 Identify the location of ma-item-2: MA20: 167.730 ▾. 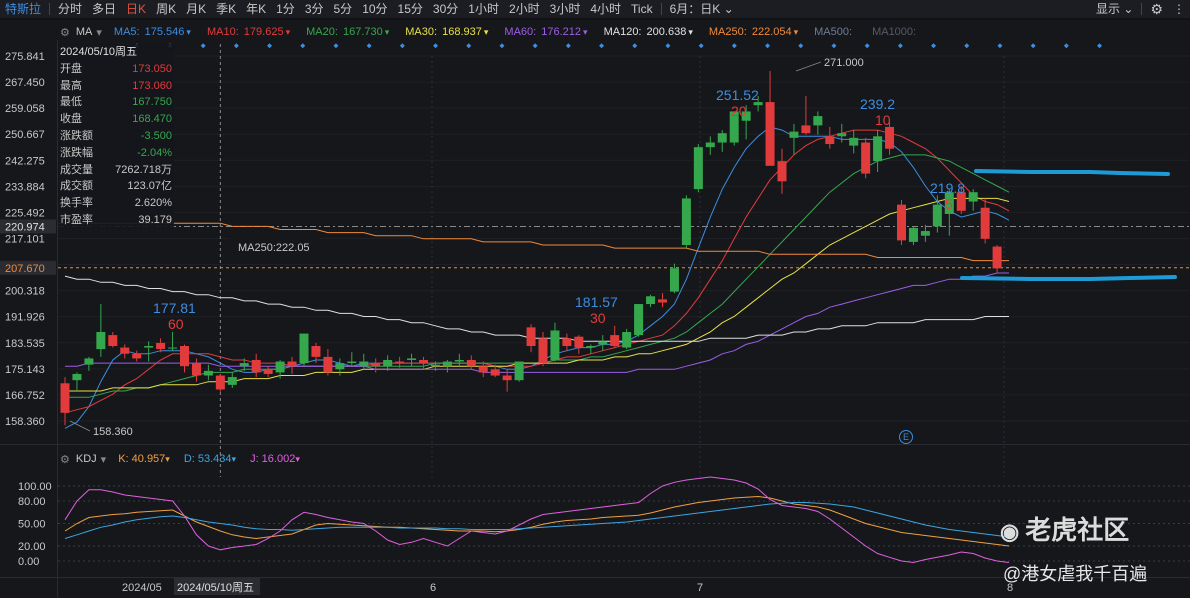
(348, 32).